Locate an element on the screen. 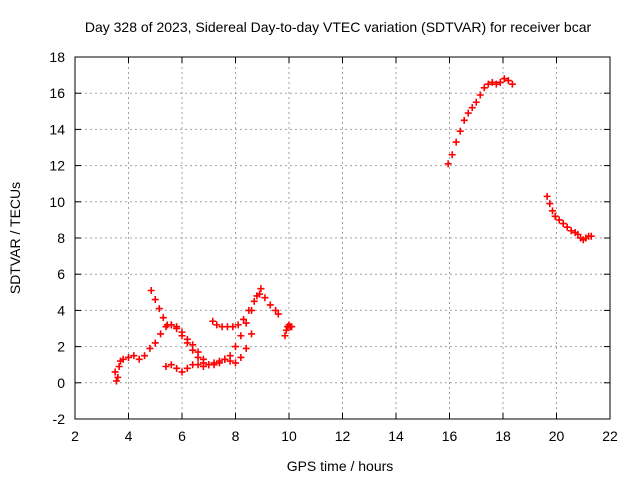 This screenshot has height=480, width=640. x-tick-label: 6 is located at coordinates (182, 436).